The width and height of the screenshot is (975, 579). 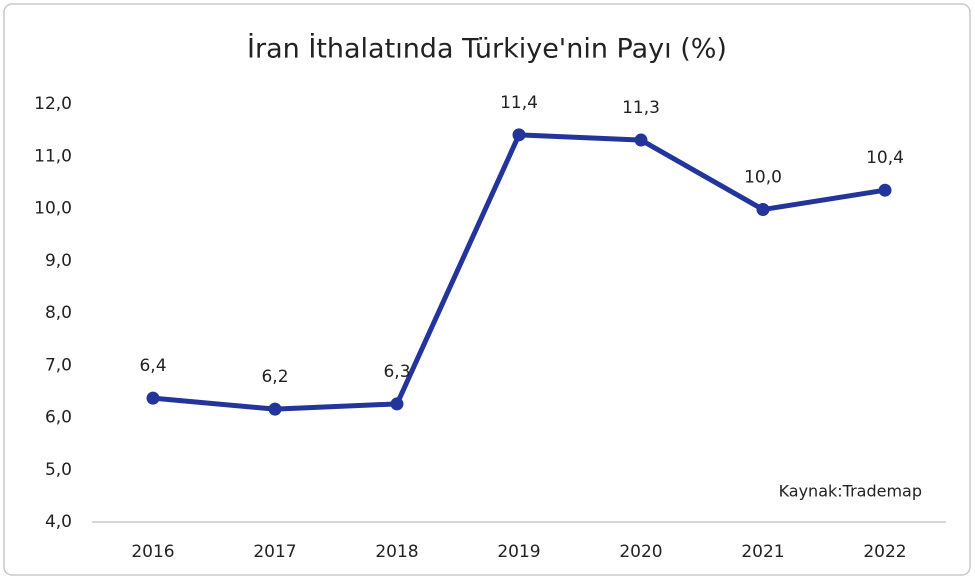 What do you see at coordinates (885, 158) in the screenshot?
I see `data-label: 10,4` at bounding box center [885, 158].